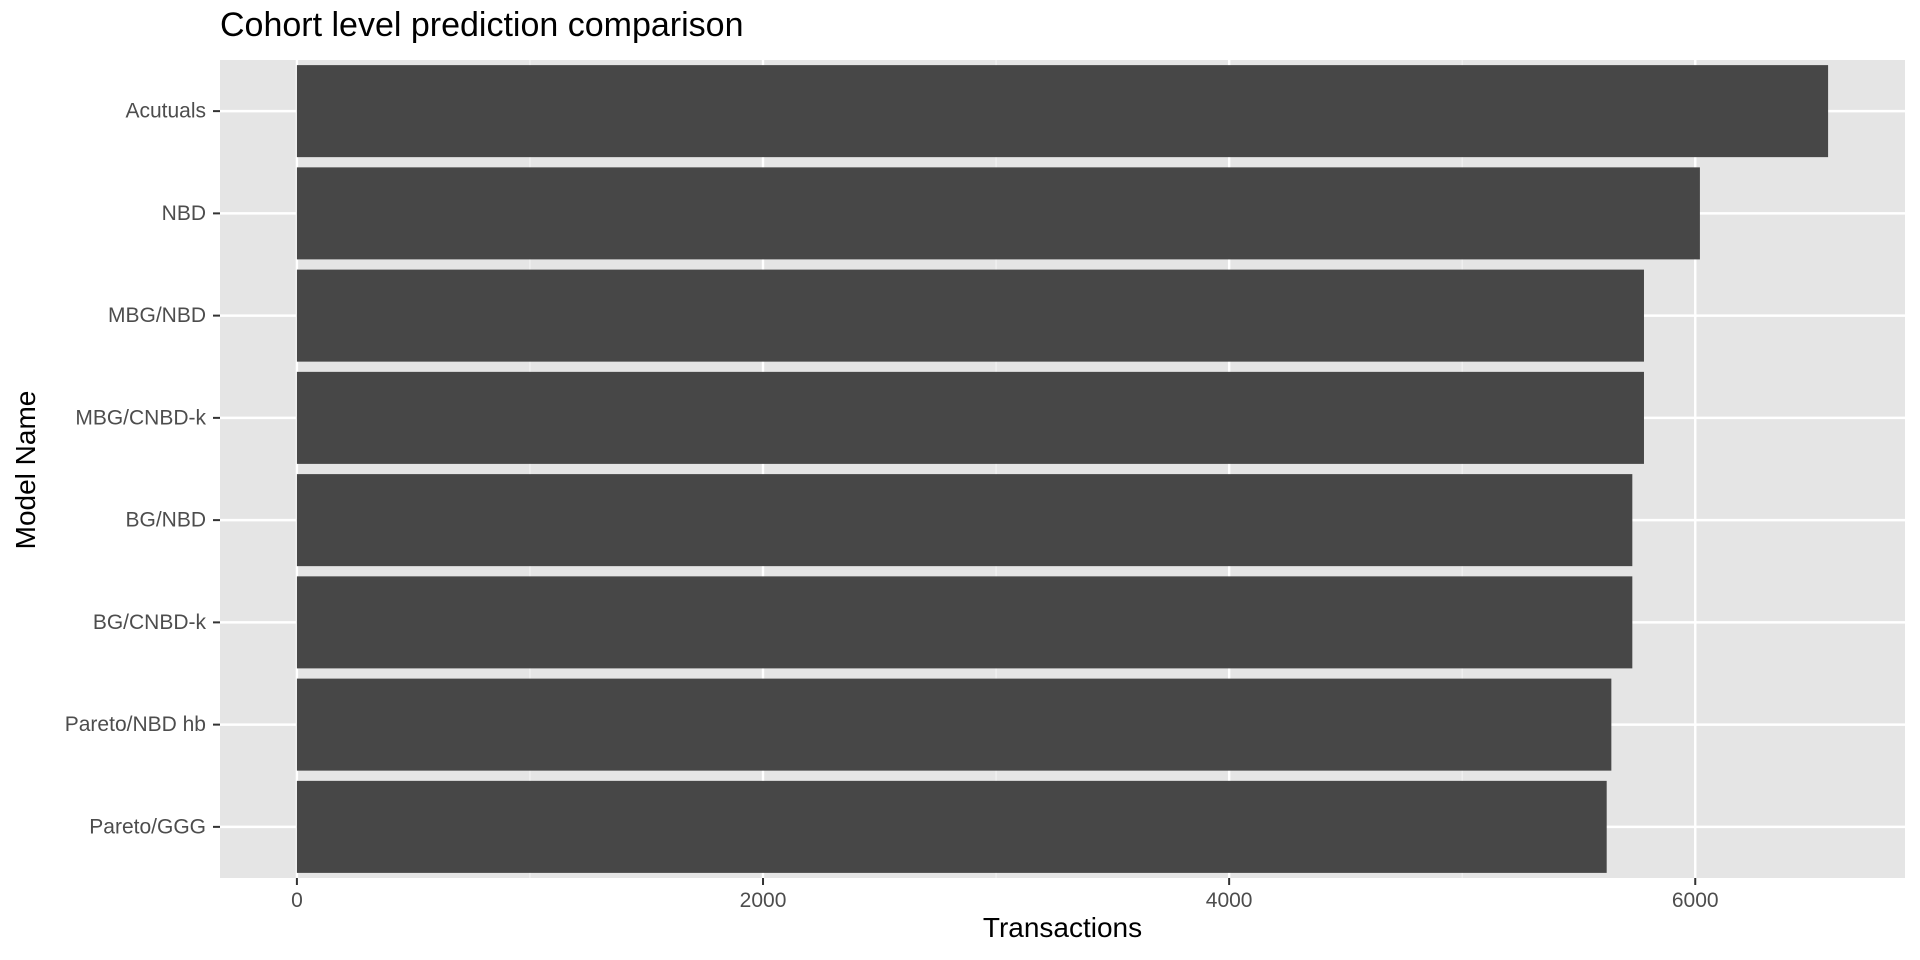 Image resolution: width=1920 pixels, height=960 pixels. Describe the element at coordinates (140, 417) in the screenshot. I see `y-tick-label: MBG/CNBD-k` at that location.